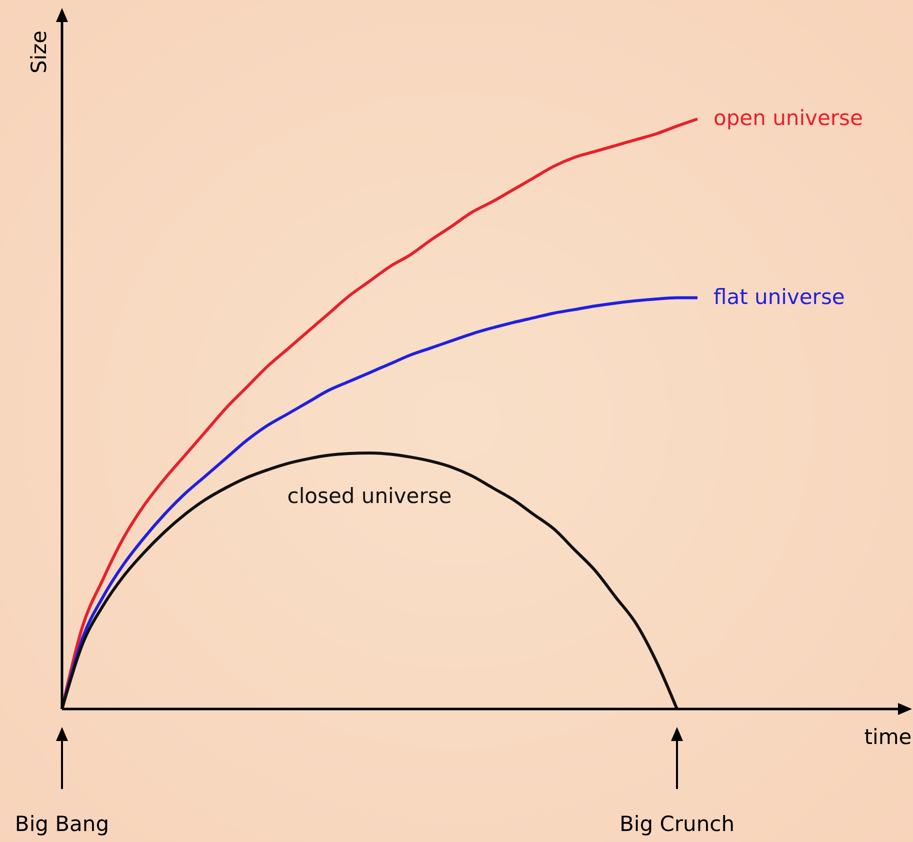 This screenshot has width=913, height=842. I want to click on series-label: open universe, so click(788, 118).